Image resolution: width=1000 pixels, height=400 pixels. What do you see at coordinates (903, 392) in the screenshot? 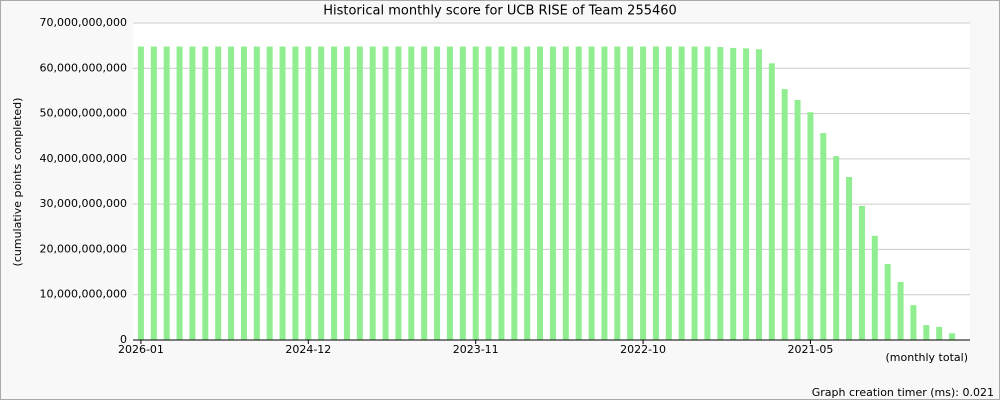
I see `footer: Graph creation timer (ms): 0.021` at bounding box center [903, 392].